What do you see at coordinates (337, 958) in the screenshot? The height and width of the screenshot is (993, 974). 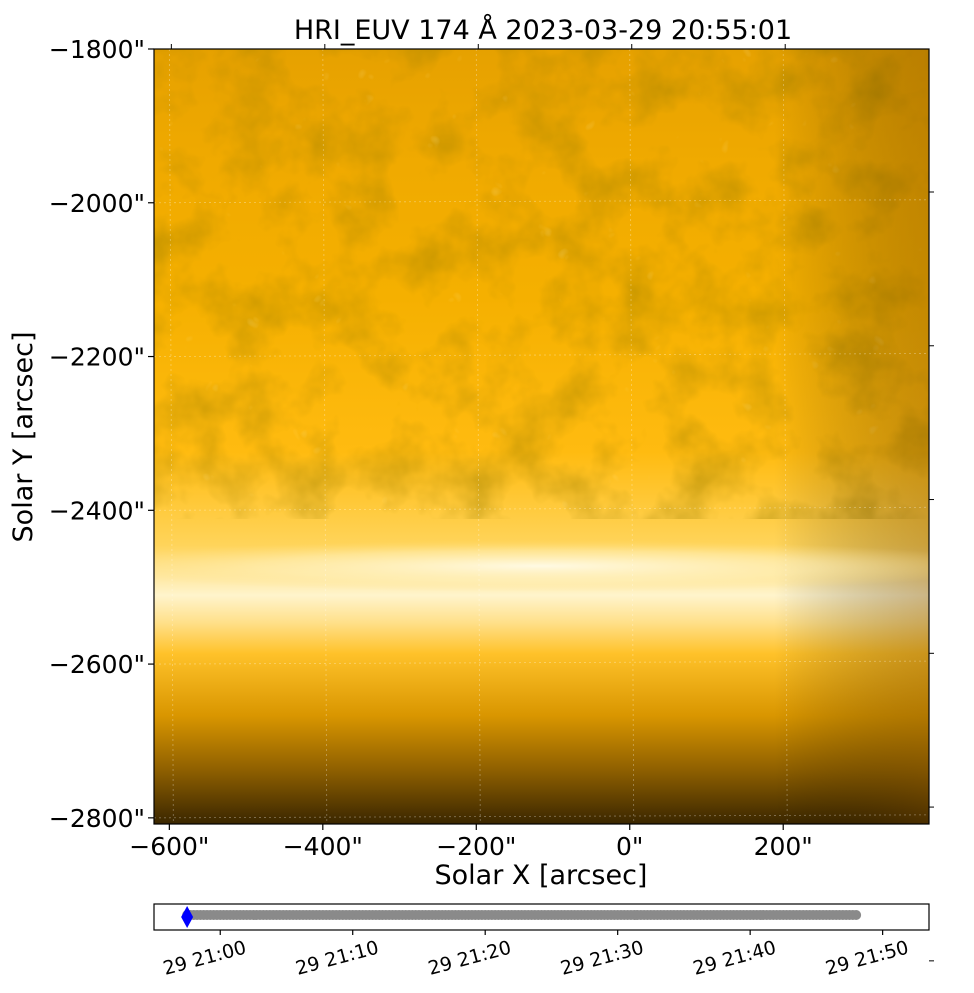 I see `timeline-tick-label-1: 29 21:10` at bounding box center [337, 958].